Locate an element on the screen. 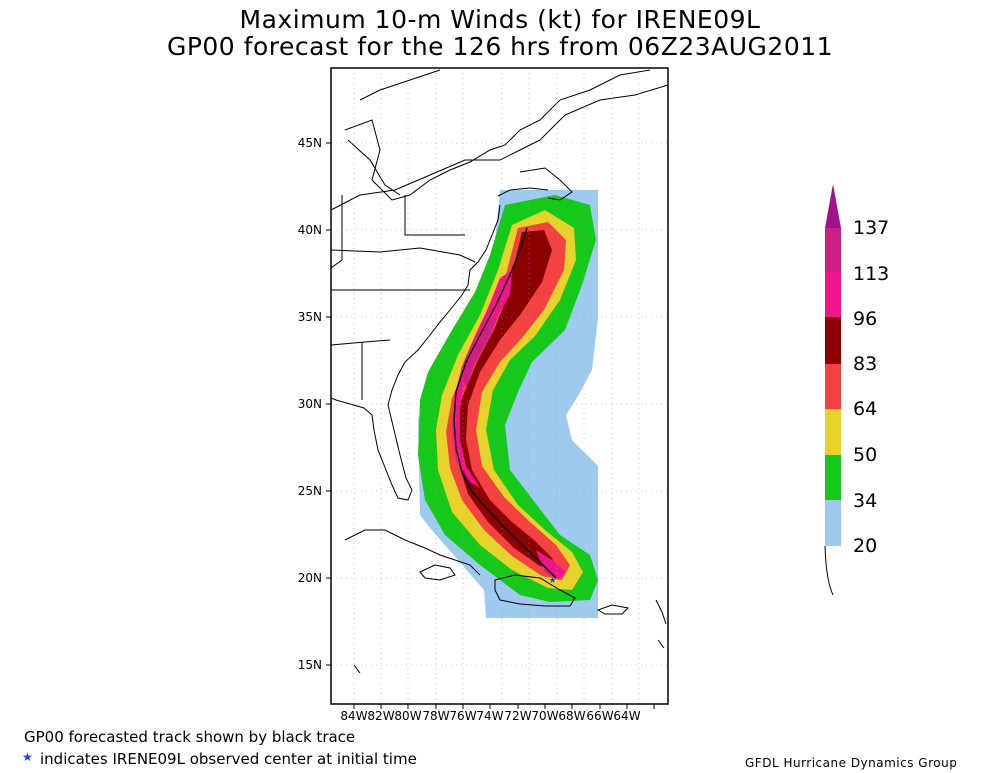  legend-label-96: 96 is located at coordinates (865, 319).